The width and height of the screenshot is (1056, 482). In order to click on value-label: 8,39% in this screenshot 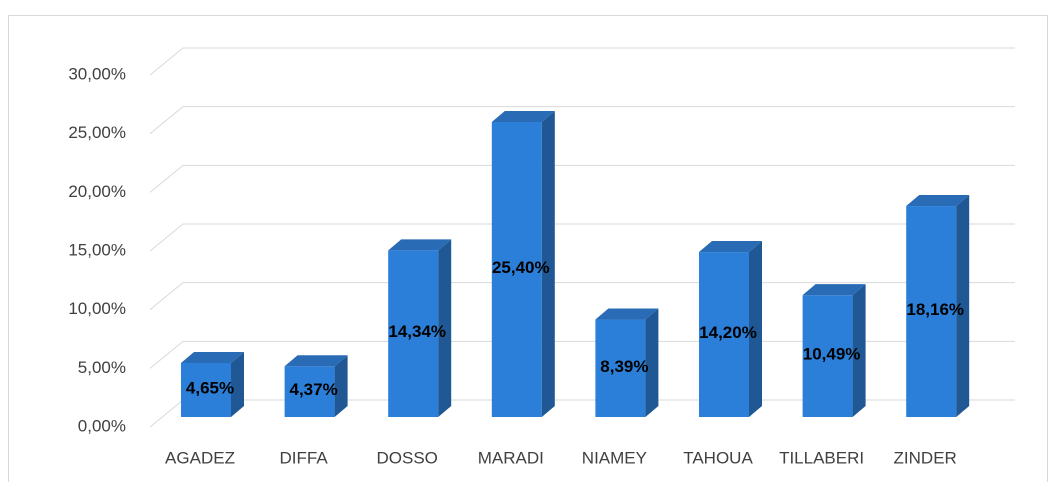, I will do `click(624, 366)`.